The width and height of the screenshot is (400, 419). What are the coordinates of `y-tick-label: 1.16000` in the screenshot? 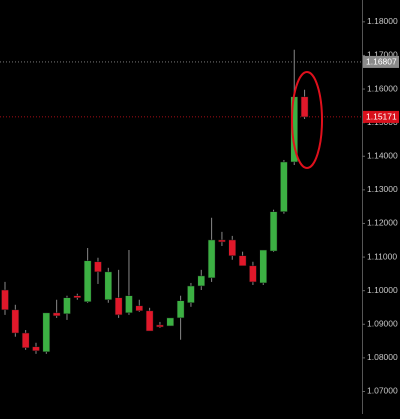 It's located at (382, 88).